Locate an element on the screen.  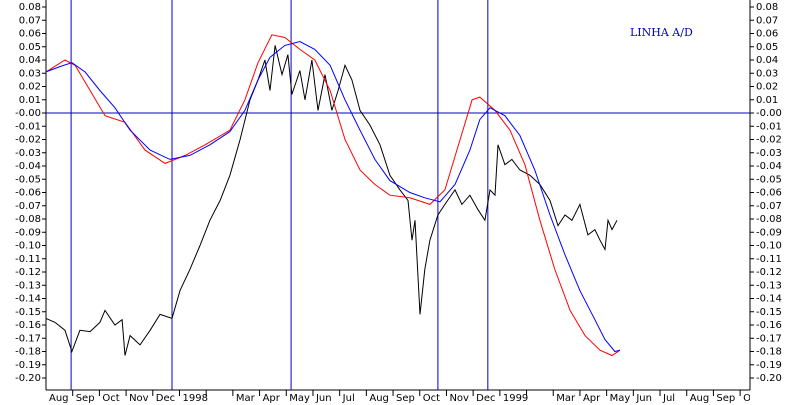
y-tick-label-right: -0.15 is located at coordinates (769, 312).